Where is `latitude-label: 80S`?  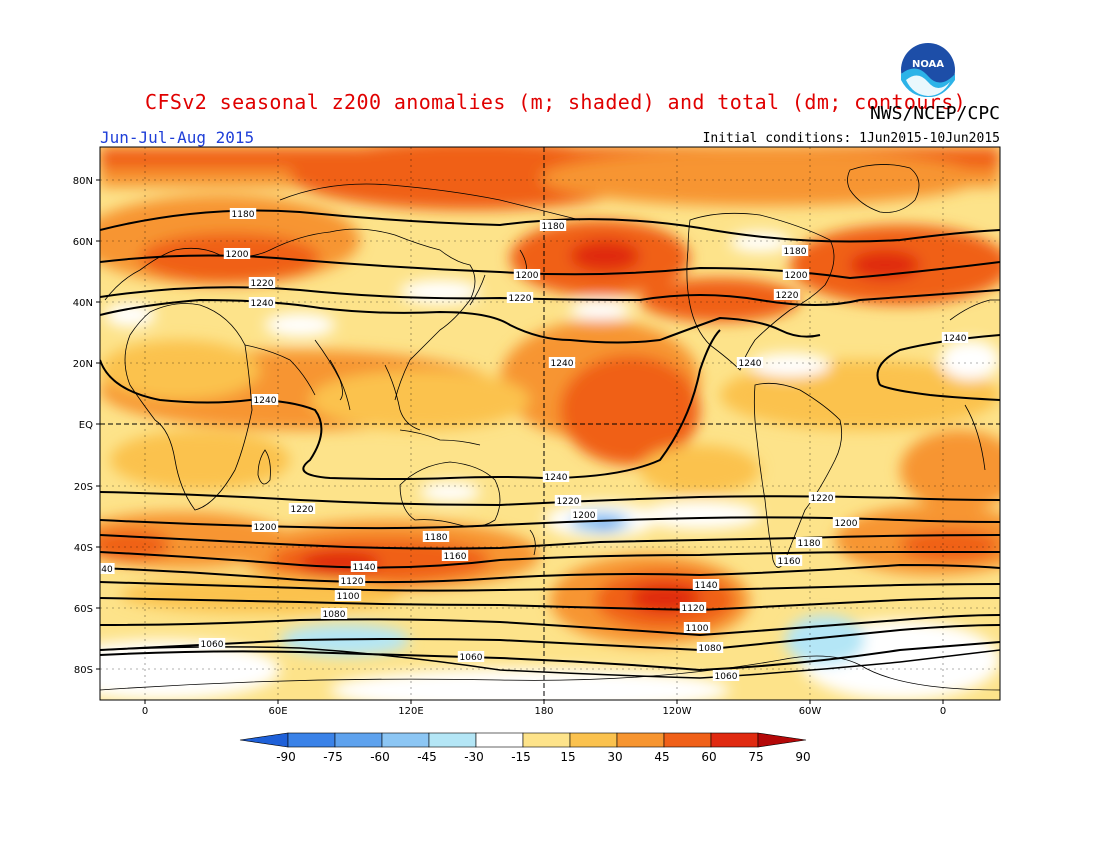 latitude-label: 80S is located at coordinates (83, 670).